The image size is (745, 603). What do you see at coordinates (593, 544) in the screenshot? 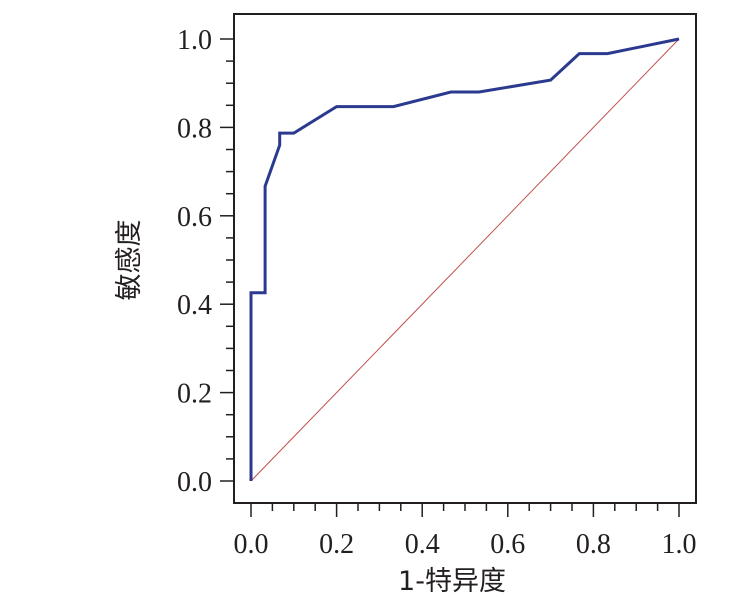
I see `x-tick-label: 0.8` at bounding box center [593, 544].